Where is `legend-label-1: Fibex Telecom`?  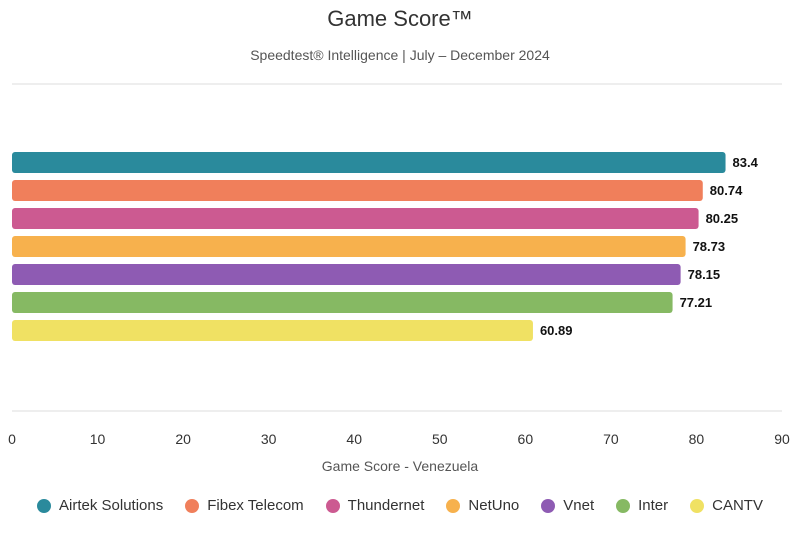 legend-label-1: Fibex Telecom is located at coordinates (255, 505).